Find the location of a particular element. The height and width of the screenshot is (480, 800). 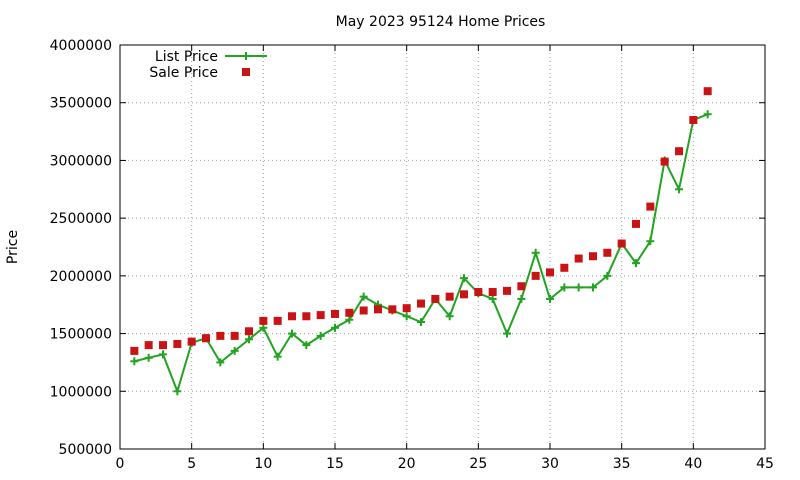

legend-entry: Sale Price is located at coordinates (199, 73).